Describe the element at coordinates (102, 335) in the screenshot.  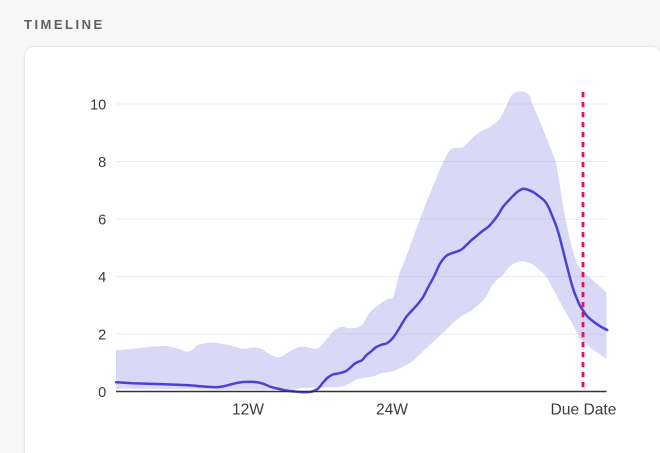
I see `svg-text: 2` at that location.